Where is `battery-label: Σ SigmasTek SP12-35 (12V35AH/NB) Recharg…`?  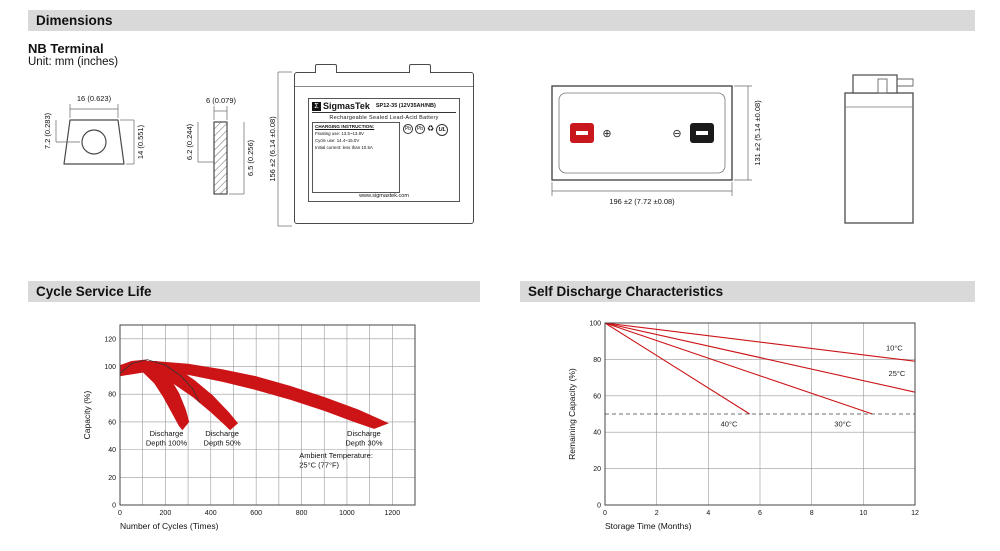 battery-label: Σ SigmasTek SP12-35 (12V35AH/NB) Recharg… is located at coordinates (384, 150).